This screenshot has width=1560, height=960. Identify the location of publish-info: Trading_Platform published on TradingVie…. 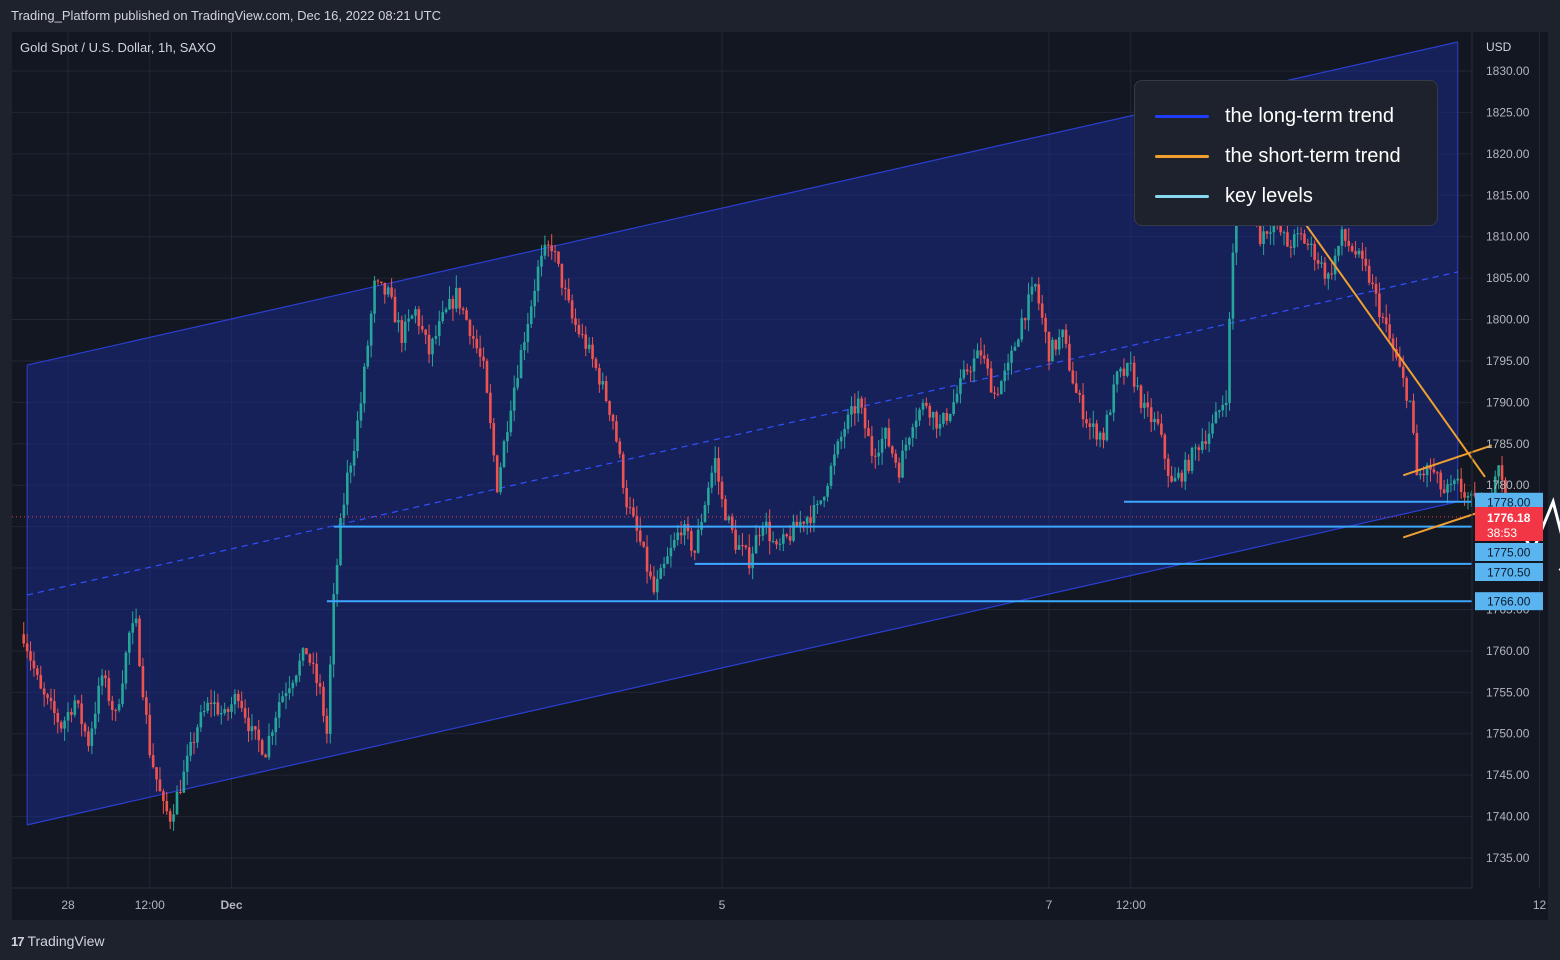
(226, 15).